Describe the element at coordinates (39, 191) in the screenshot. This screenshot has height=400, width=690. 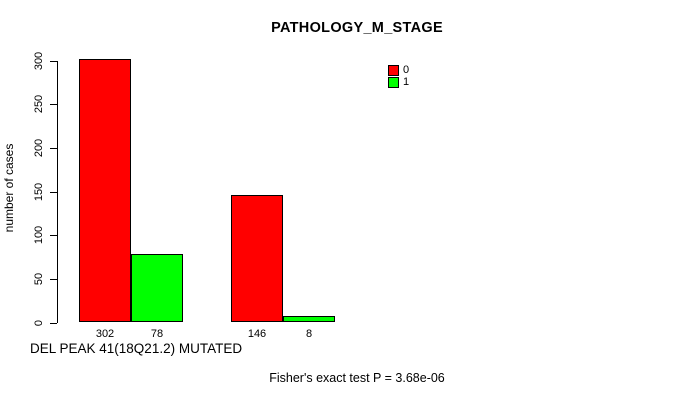
I see `y-tick-label-150: 150` at that location.